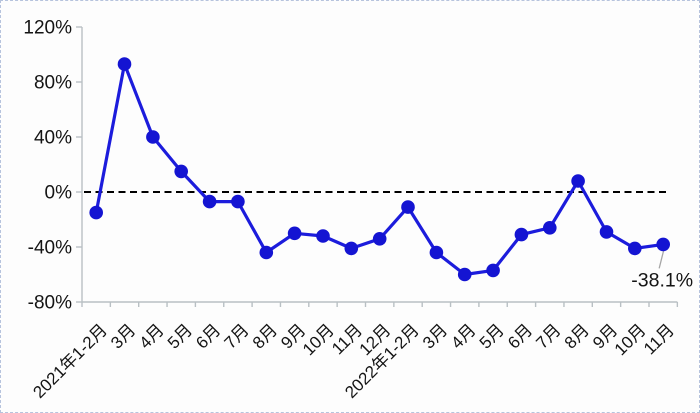 This screenshot has height=413, width=700. I want to click on y-axis-label: 40%, so click(53, 138).